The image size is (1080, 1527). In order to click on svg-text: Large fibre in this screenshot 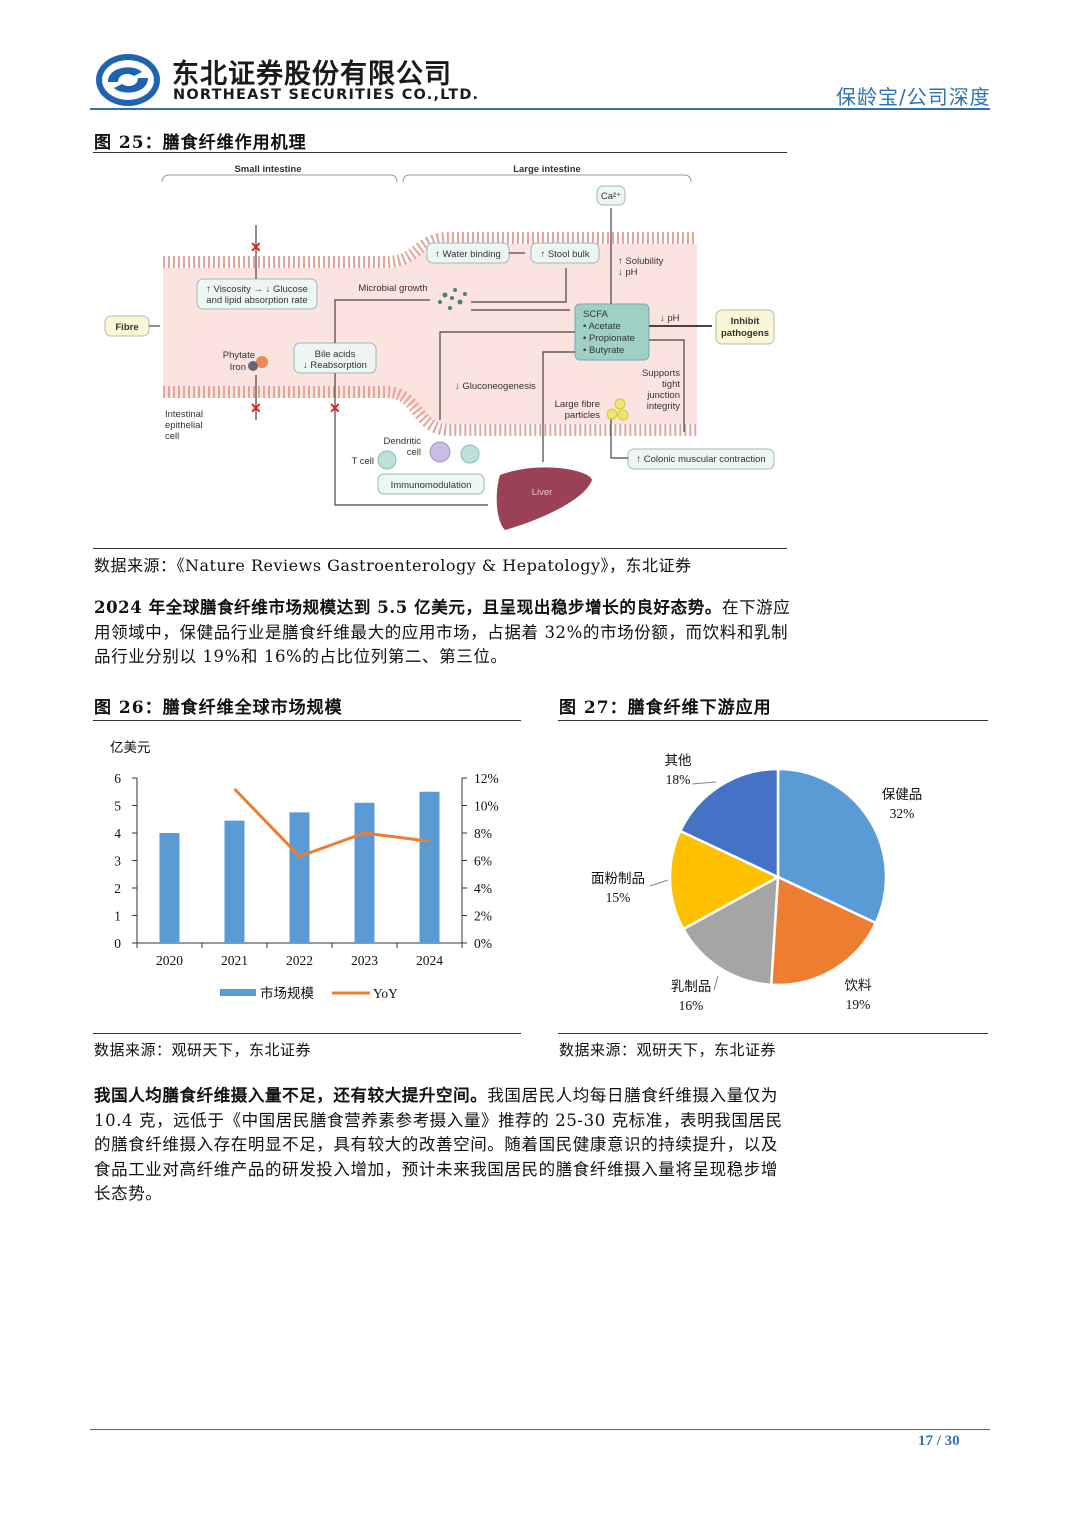, I will do `click(577, 404)`.